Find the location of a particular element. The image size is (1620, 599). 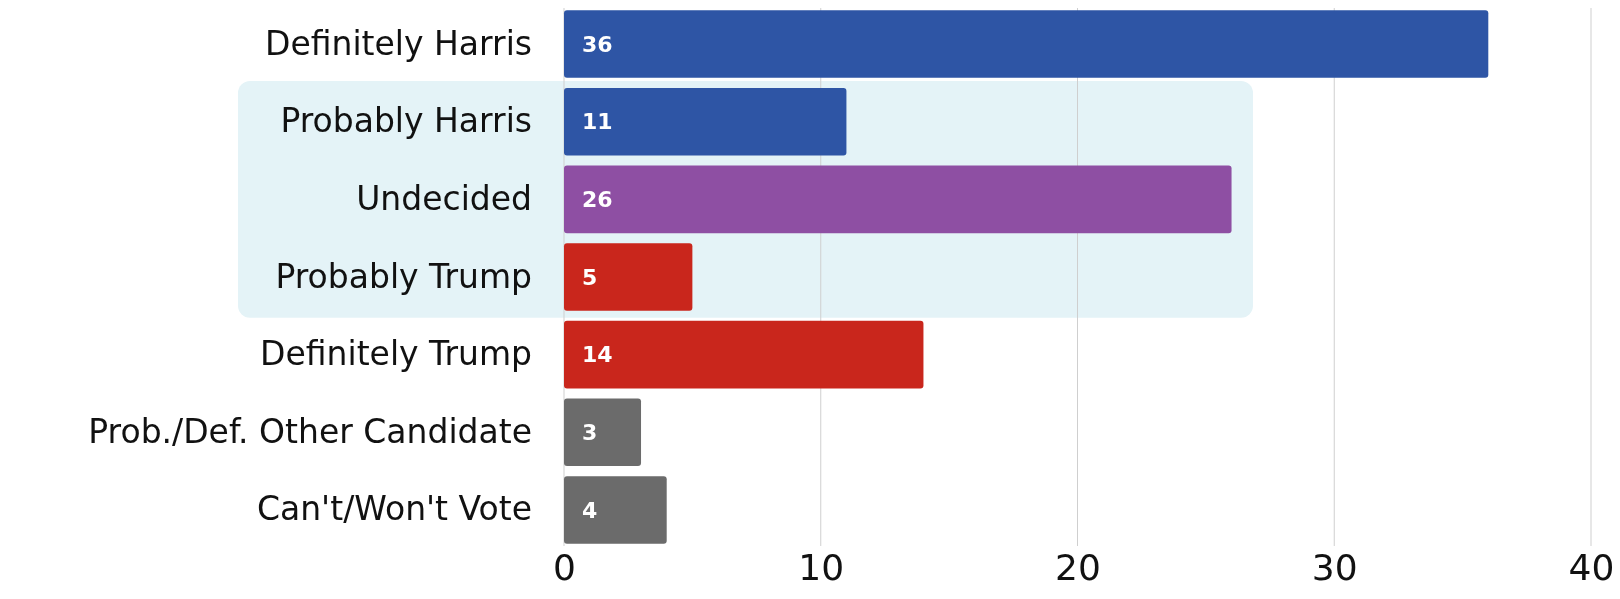

x-tick-label: 30 is located at coordinates (1334, 567).